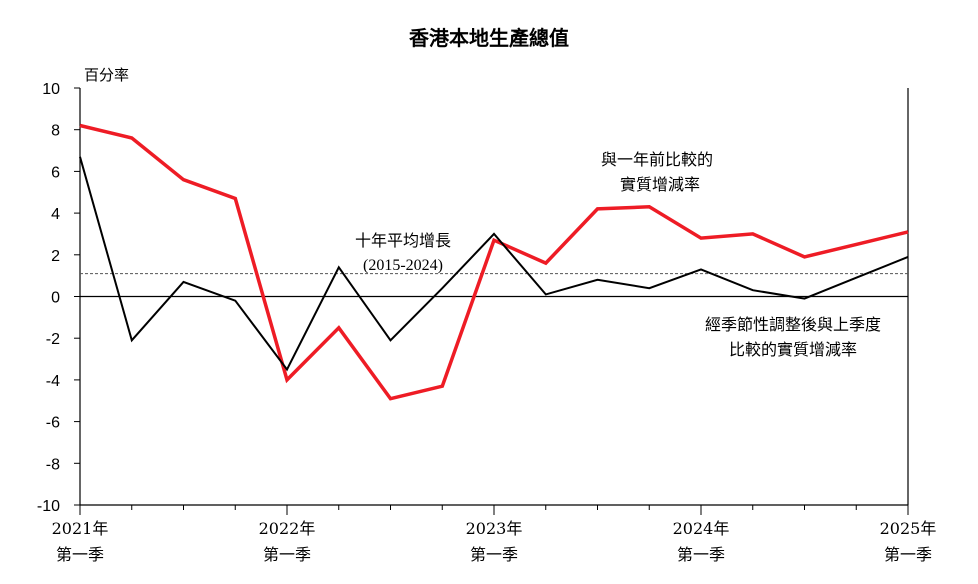 This screenshot has width=978, height=584. What do you see at coordinates (55, 256) in the screenshot?
I see `y-tick-label: 2` at bounding box center [55, 256].